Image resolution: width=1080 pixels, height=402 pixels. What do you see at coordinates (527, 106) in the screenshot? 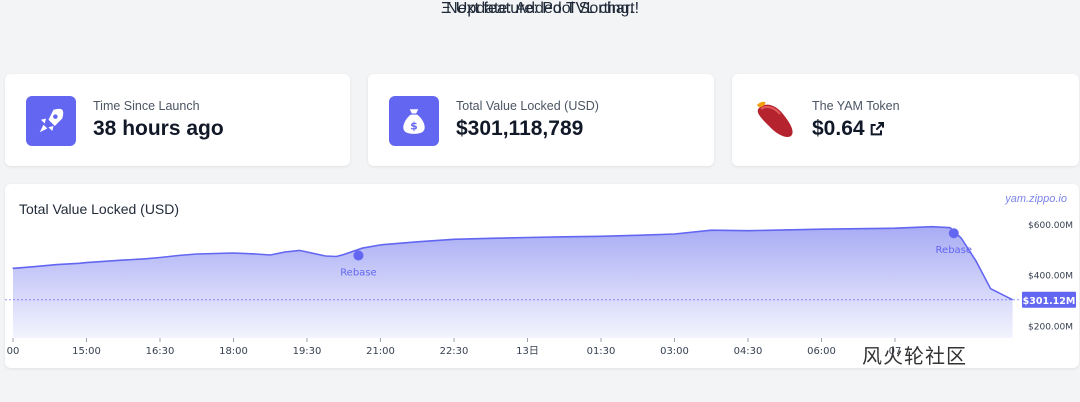
I see `card-label: Total Value Locked (USD)` at bounding box center [527, 106].